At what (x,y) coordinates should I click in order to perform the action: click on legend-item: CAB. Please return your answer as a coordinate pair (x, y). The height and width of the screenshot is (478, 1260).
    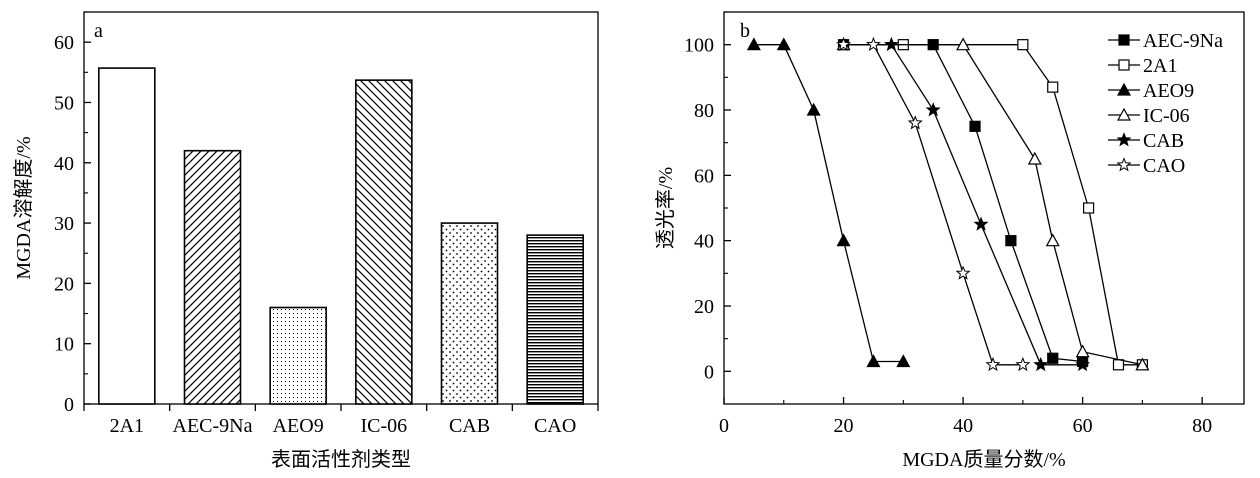
    Looking at the image, I should click on (1146, 141).